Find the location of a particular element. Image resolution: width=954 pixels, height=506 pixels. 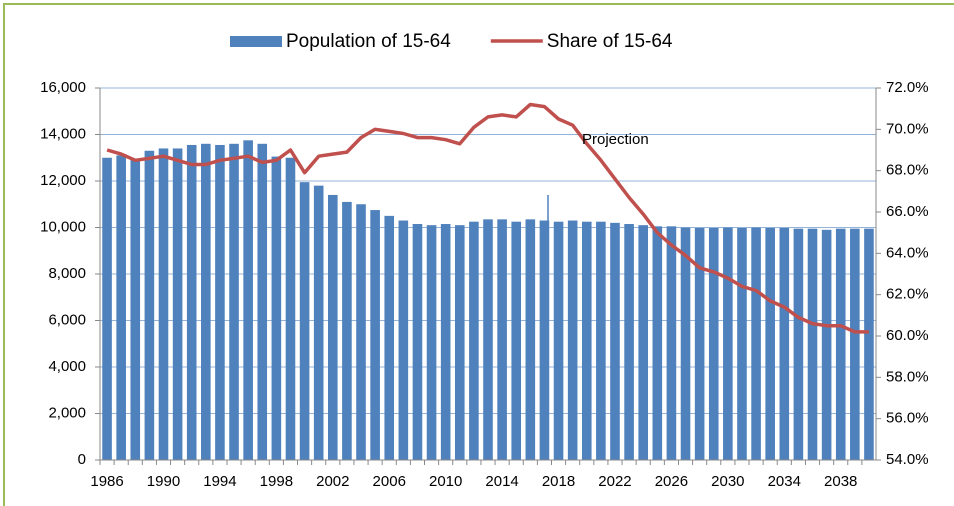

x-tick-label: 2034 is located at coordinates (784, 481).